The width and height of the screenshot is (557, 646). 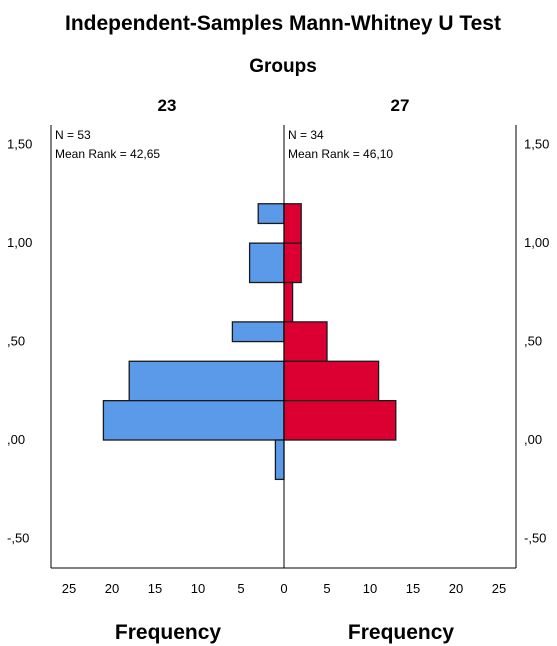 What do you see at coordinates (19, 144) in the screenshot?
I see `left-y-tick-label: 1,50` at bounding box center [19, 144].